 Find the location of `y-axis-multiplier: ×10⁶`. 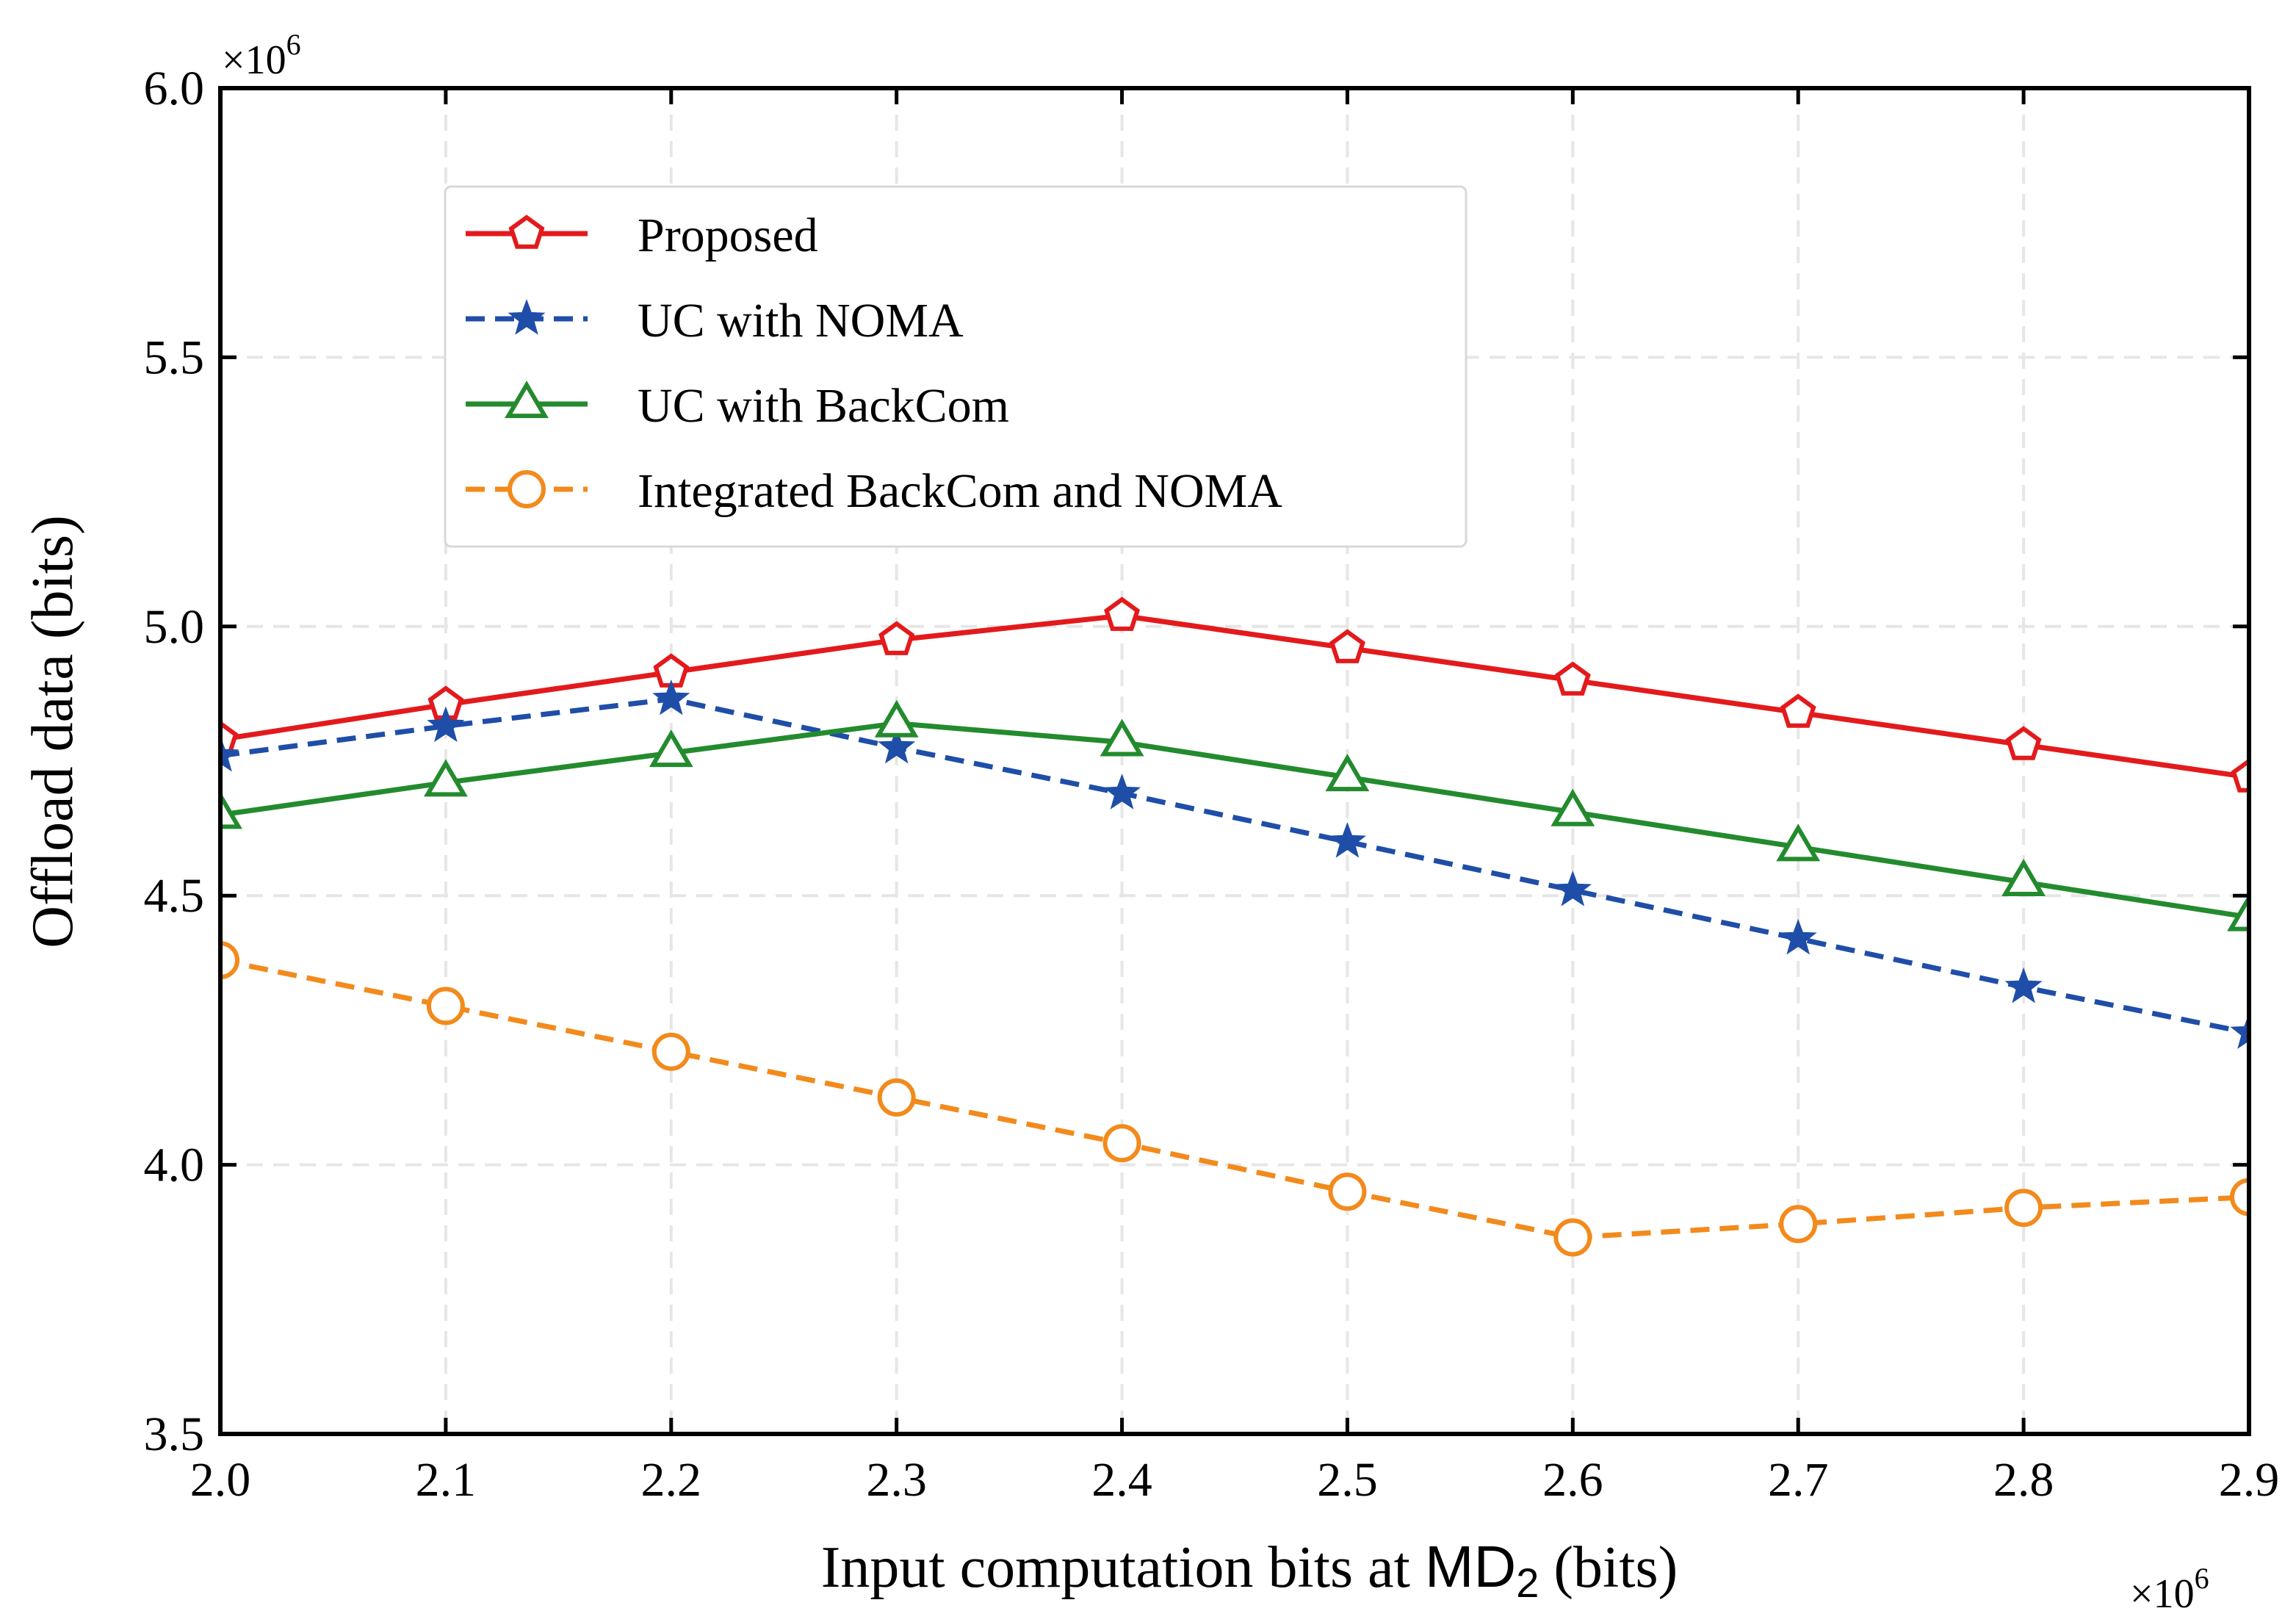

y-axis-multiplier: ×10⁶ is located at coordinates (261, 55).